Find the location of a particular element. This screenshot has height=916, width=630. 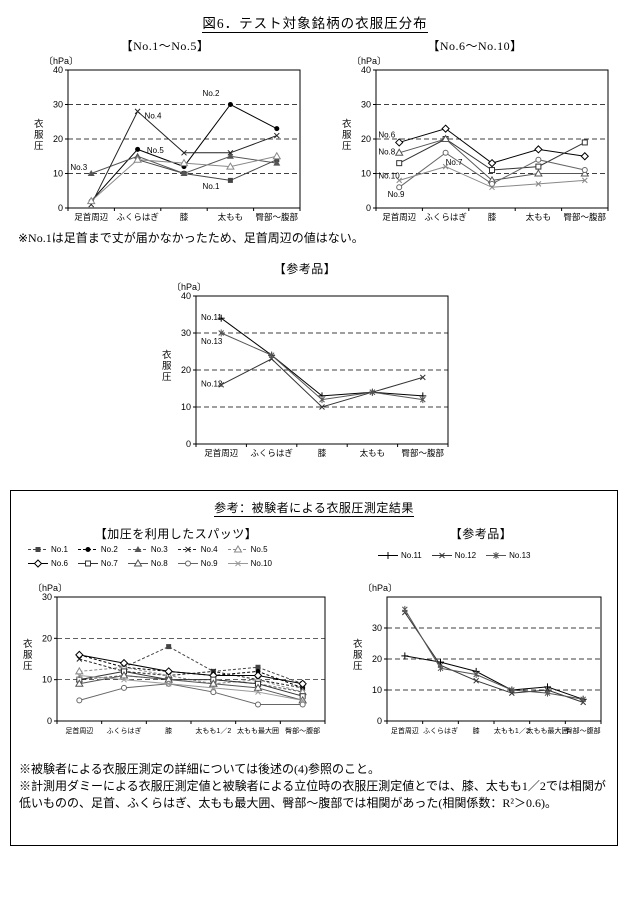

series-annotation: No.8 is located at coordinates (386, 152).